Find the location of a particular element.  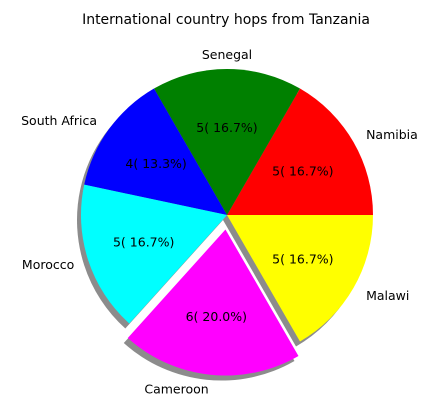

slice-percent-malawi: 5( 16.7%) is located at coordinates (302, 258).